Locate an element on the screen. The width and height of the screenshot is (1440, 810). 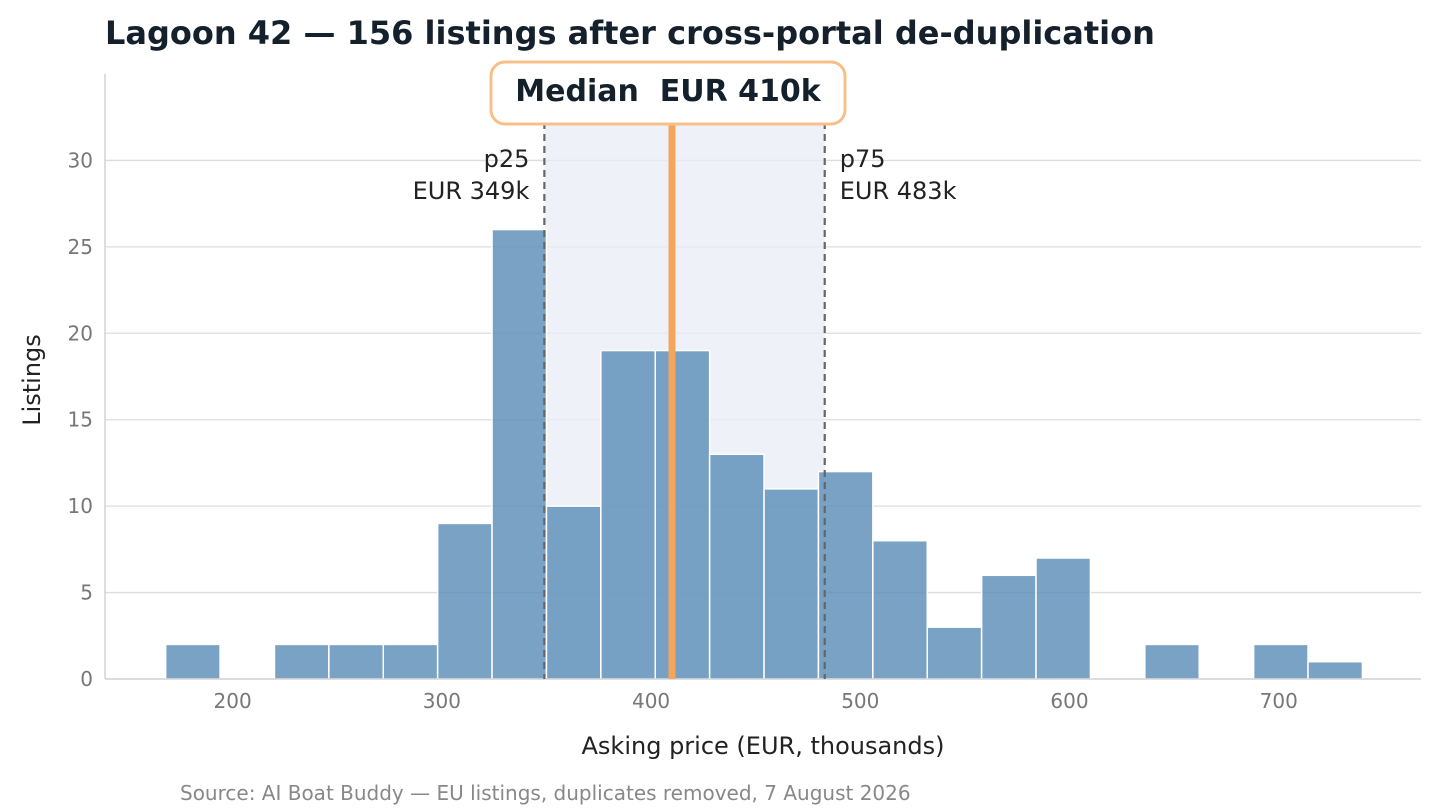
x-tick-label: 600 is located at coordinates (1069, 701).